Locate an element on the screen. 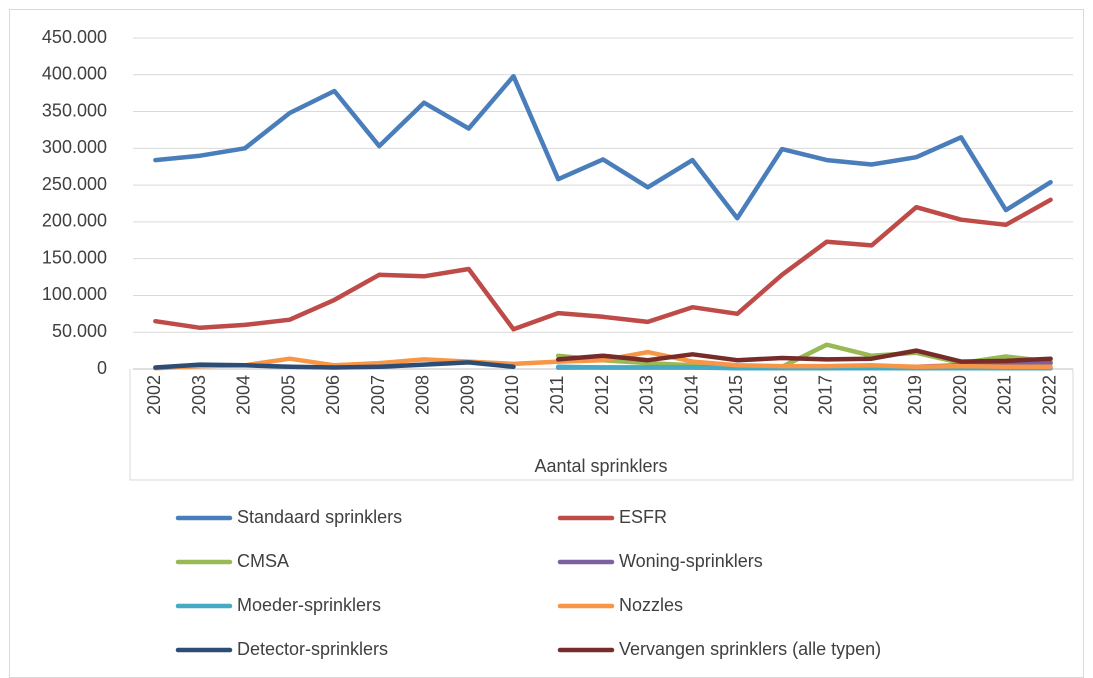  x-tick-label: 2015 is located at coordinates (736, 395).